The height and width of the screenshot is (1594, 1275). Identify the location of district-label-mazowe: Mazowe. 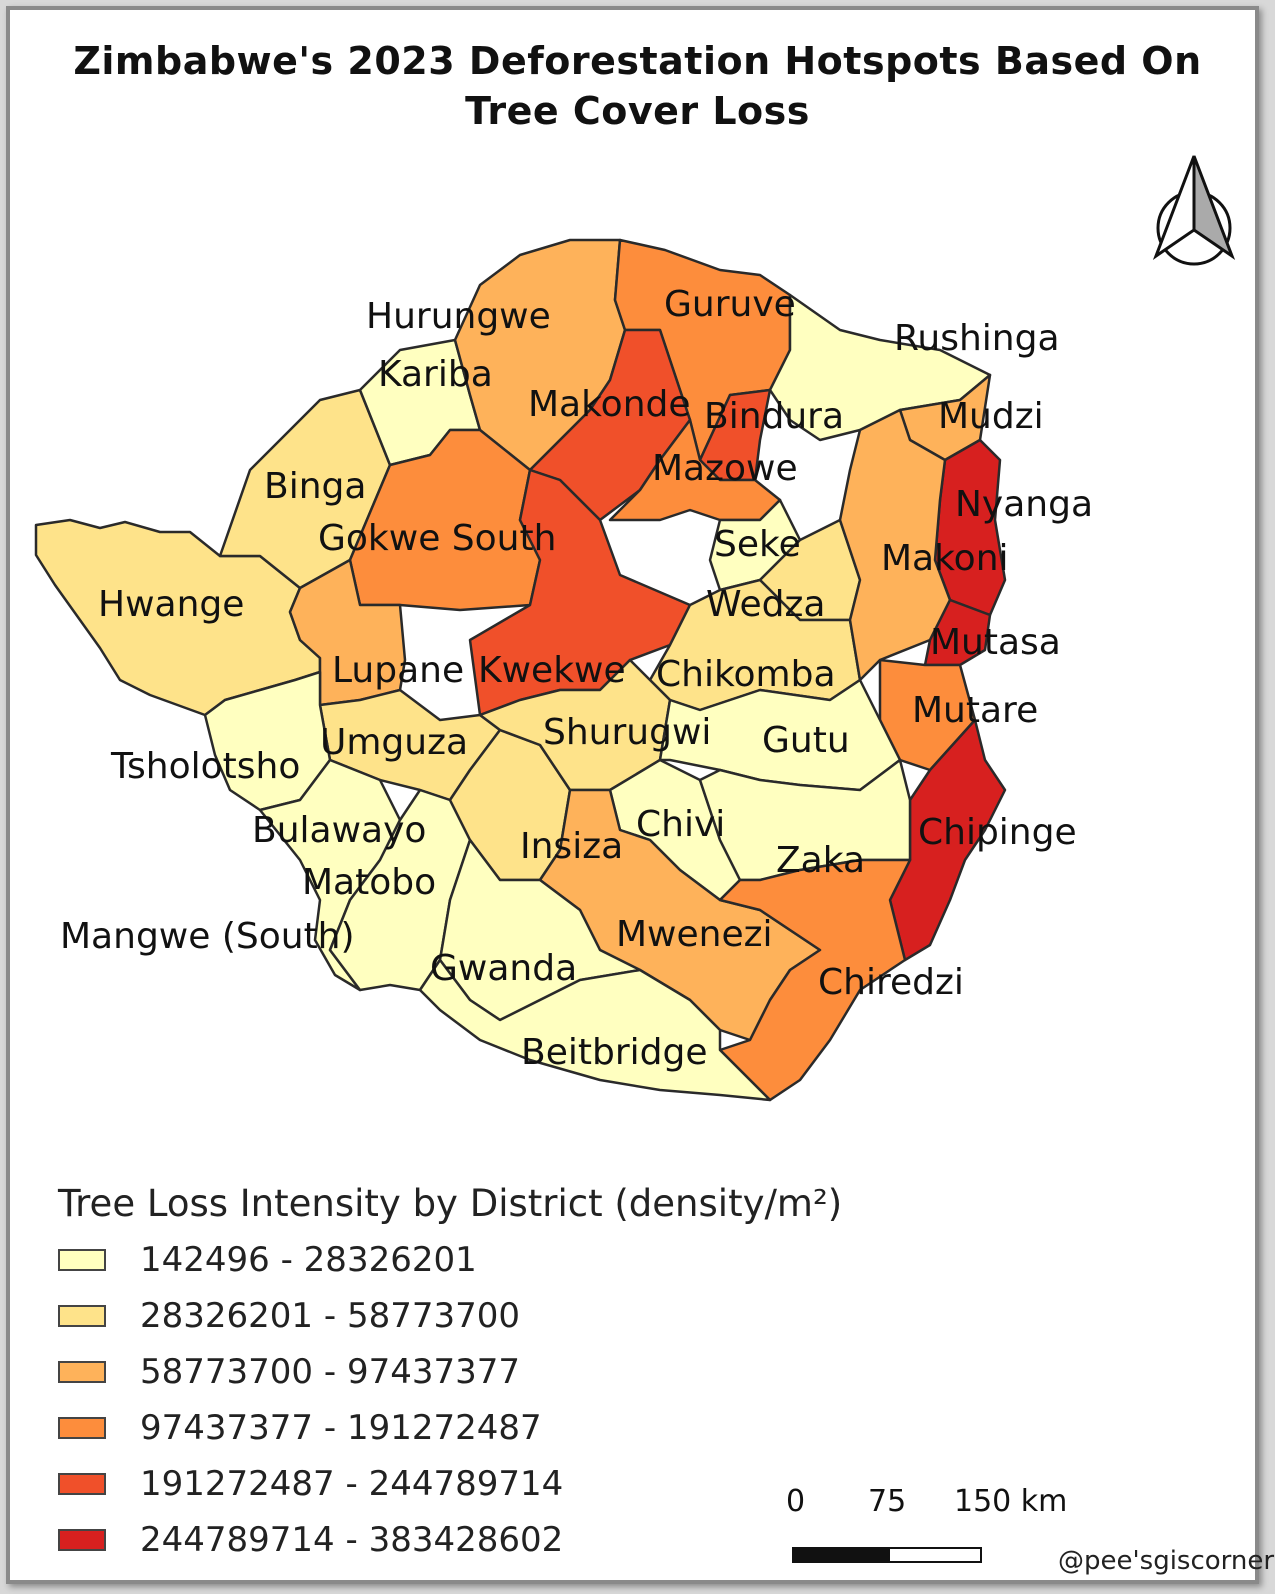
(725, 468).